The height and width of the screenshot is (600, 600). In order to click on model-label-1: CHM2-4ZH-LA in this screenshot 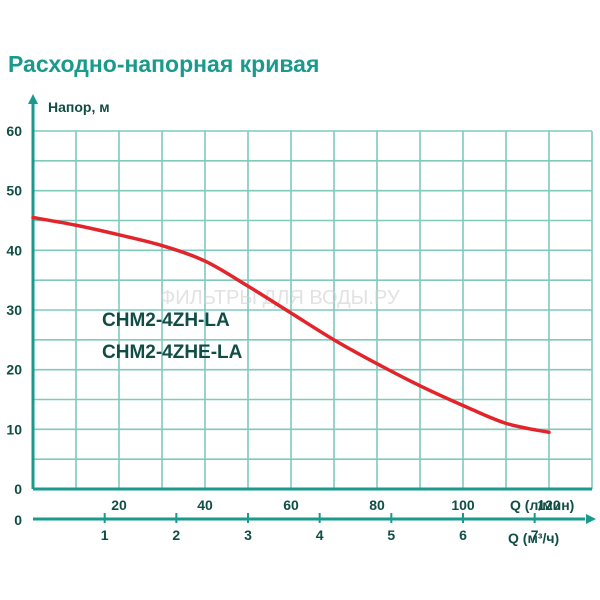, I will do `click(166, 320)`.